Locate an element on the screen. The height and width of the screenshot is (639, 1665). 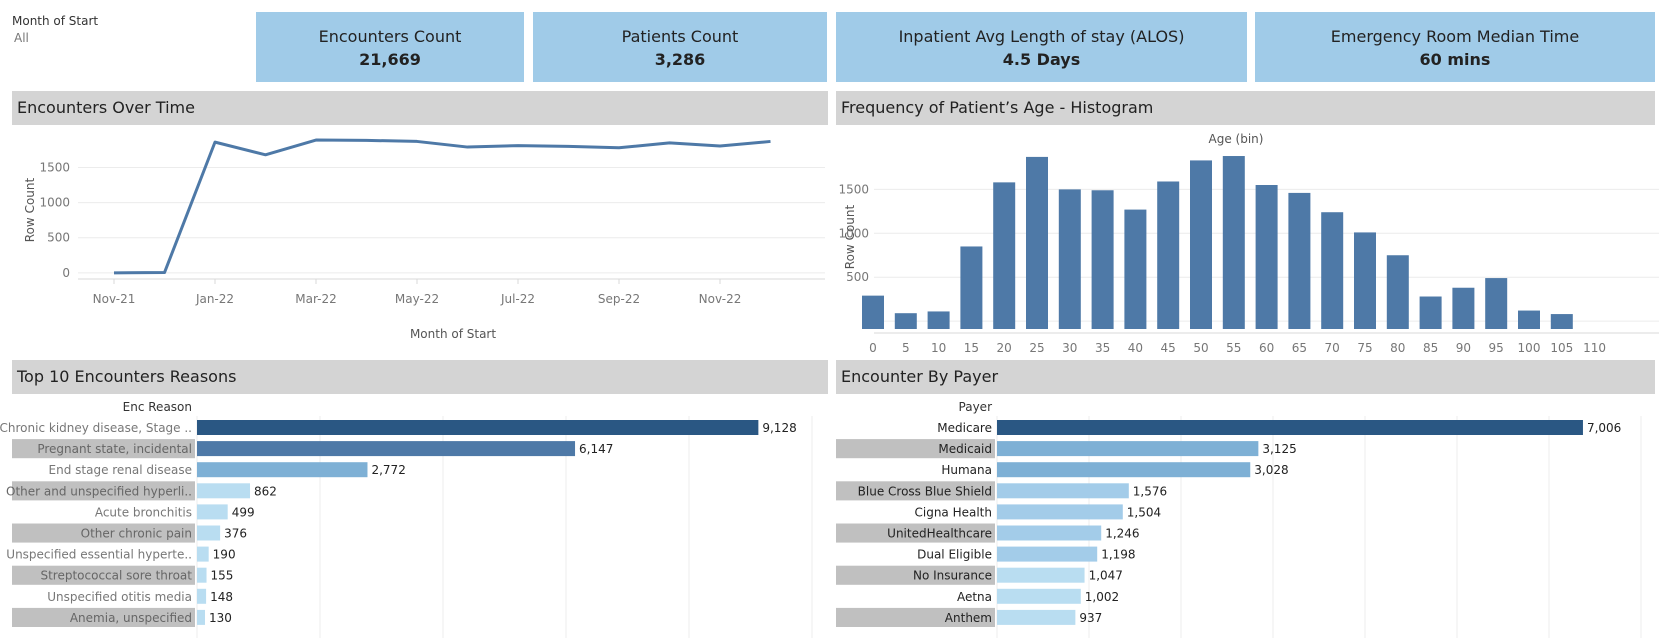
x-tick-label: 55 is located at coordinates (1233, 348).